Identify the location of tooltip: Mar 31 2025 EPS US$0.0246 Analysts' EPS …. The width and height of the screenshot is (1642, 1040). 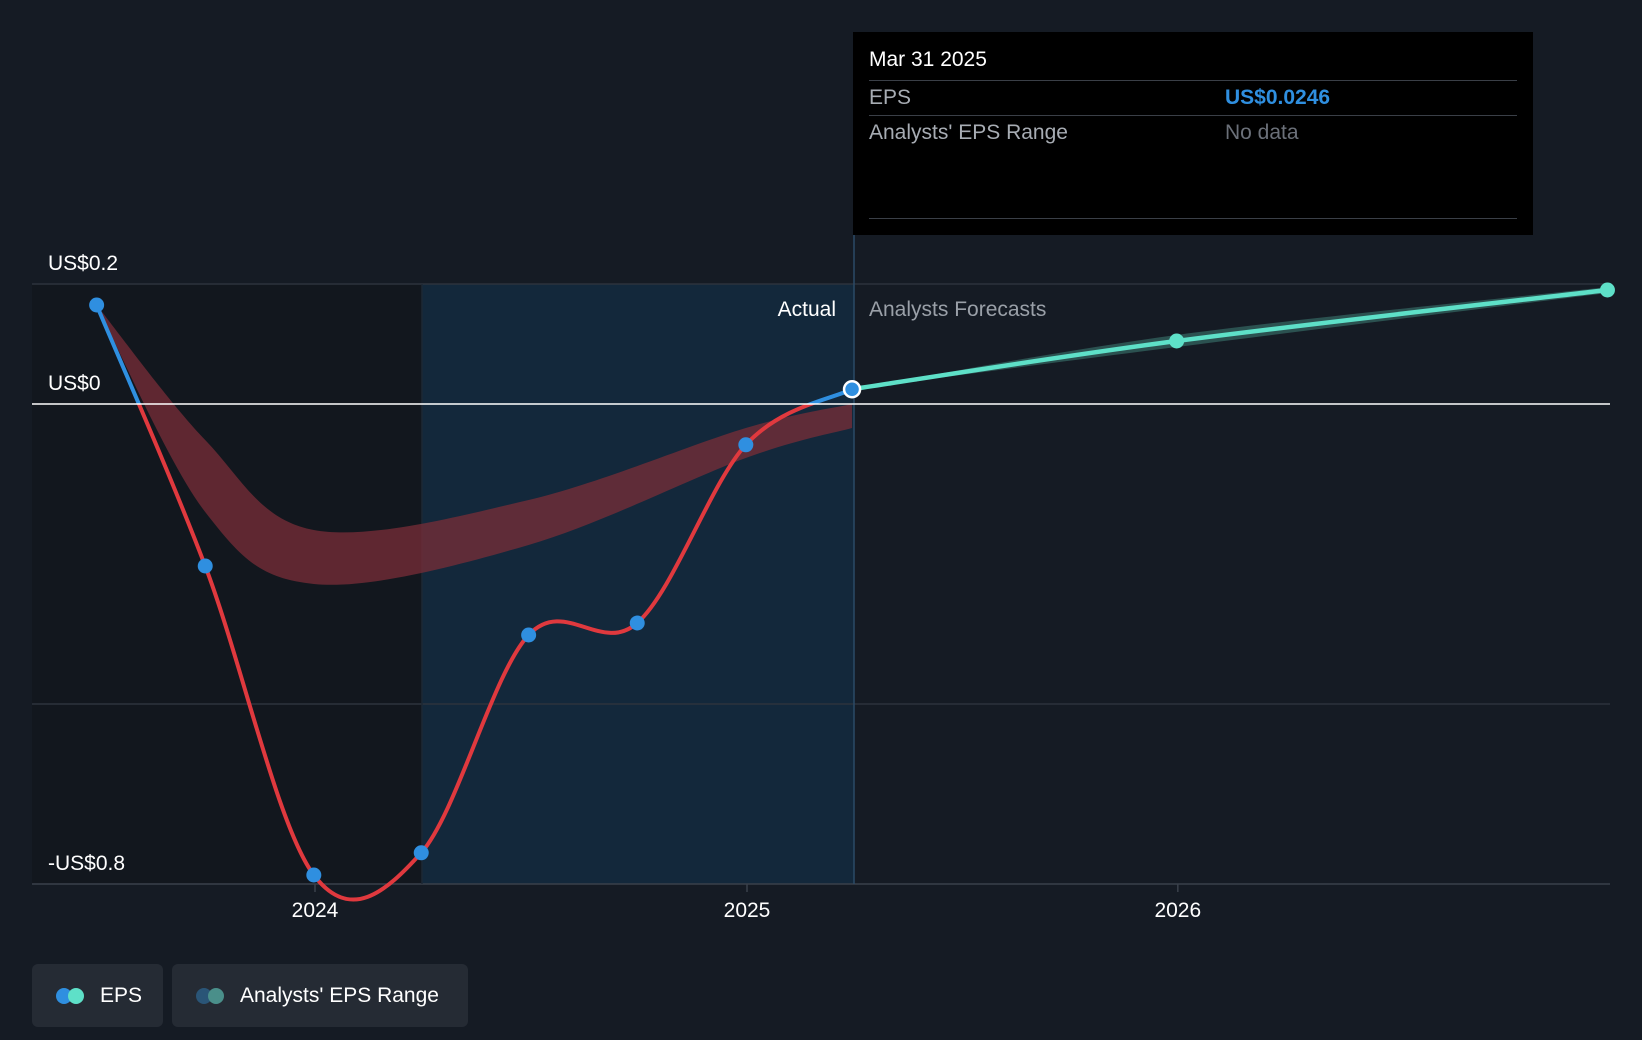
(1193, 133).